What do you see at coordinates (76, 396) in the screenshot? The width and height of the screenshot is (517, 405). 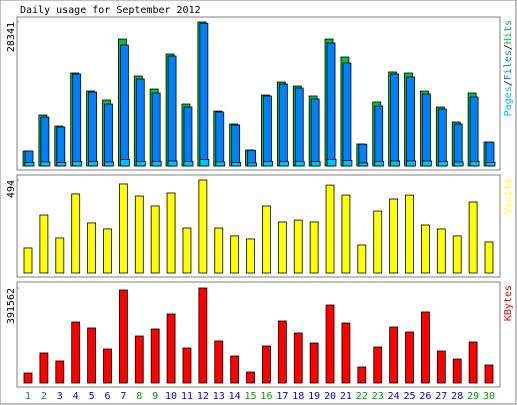 I see `x-tick-label: 4` at bounding box center [76, 396].